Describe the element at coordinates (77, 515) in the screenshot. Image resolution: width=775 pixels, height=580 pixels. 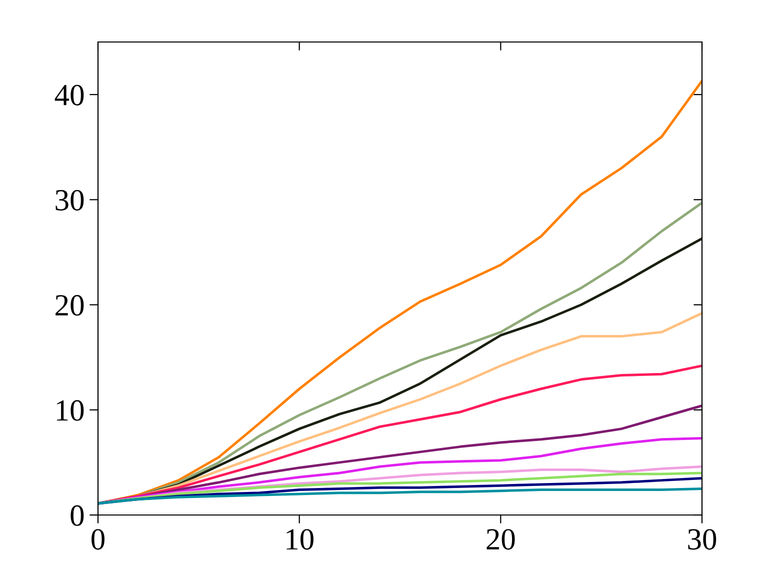
I see `y-tick-label: 0` at that location.